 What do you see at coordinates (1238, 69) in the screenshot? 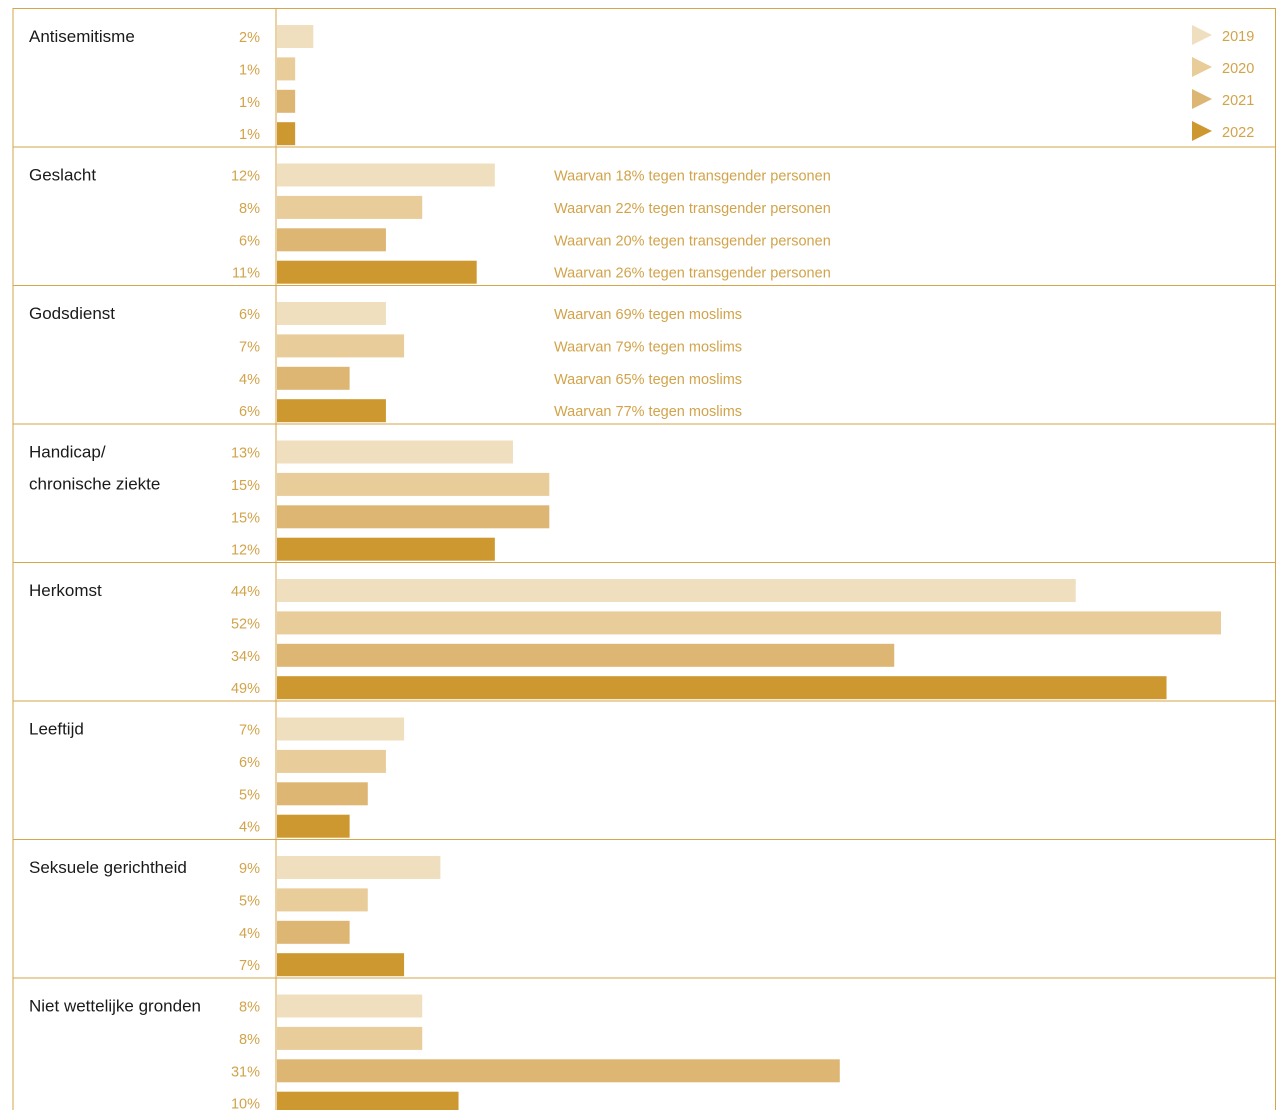
I see `legend-label-2020: 2020` at bounding box center [1238, 69].